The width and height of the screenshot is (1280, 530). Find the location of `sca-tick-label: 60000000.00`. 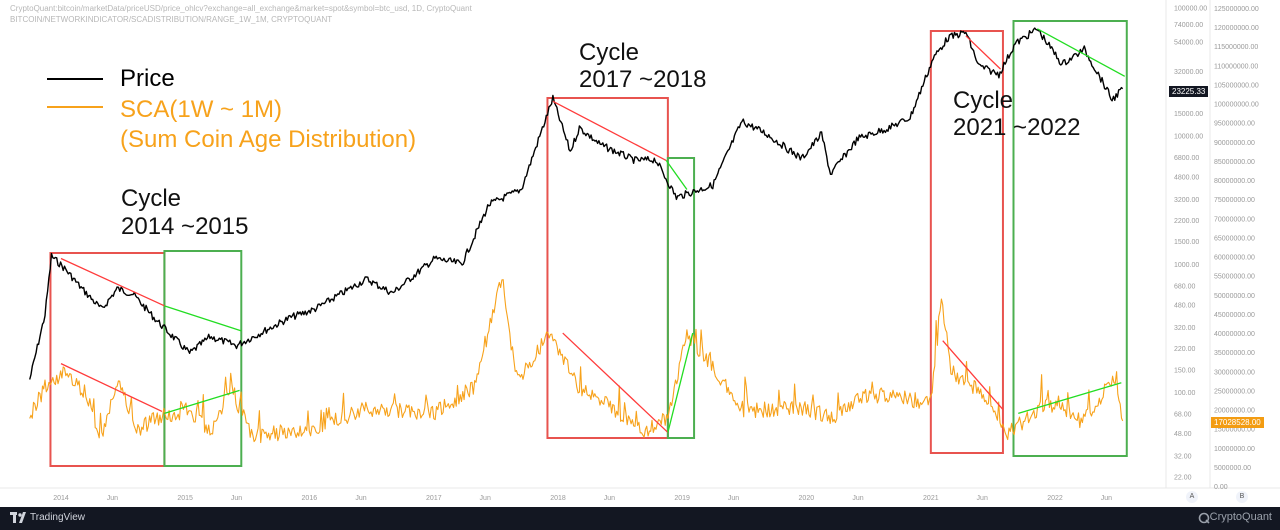

sca-tick-label: 60000000.00 is located at coordinates (1234, 258).